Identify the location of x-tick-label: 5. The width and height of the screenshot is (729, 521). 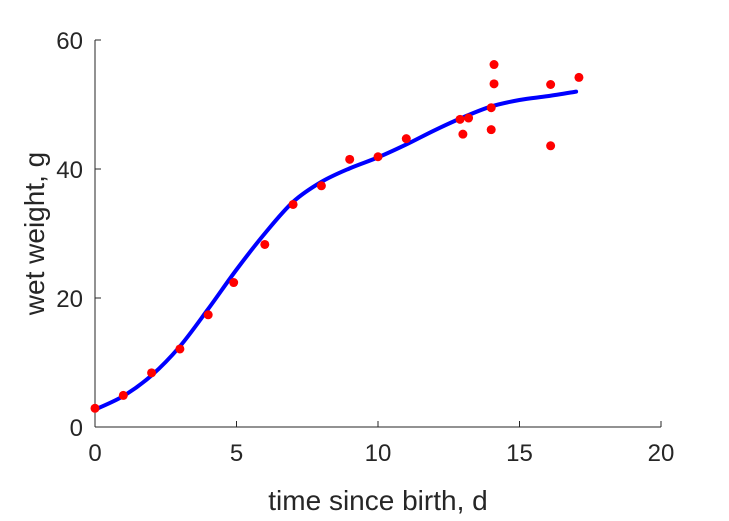
(236, 453).